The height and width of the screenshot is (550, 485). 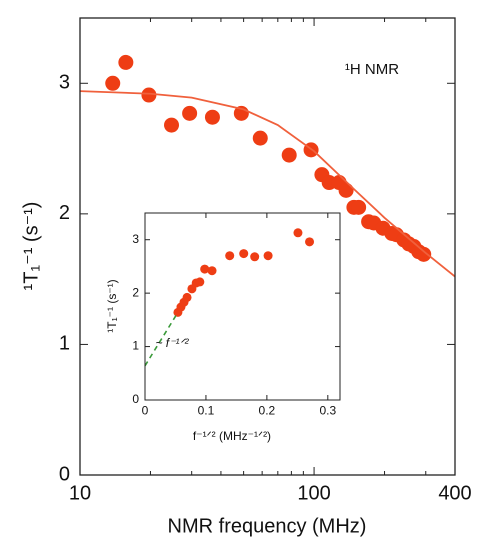 What do you see at coordinates (80, 493) in the screenshot?
I see `x-tick-label: 10` at bounding box center [80, 493].